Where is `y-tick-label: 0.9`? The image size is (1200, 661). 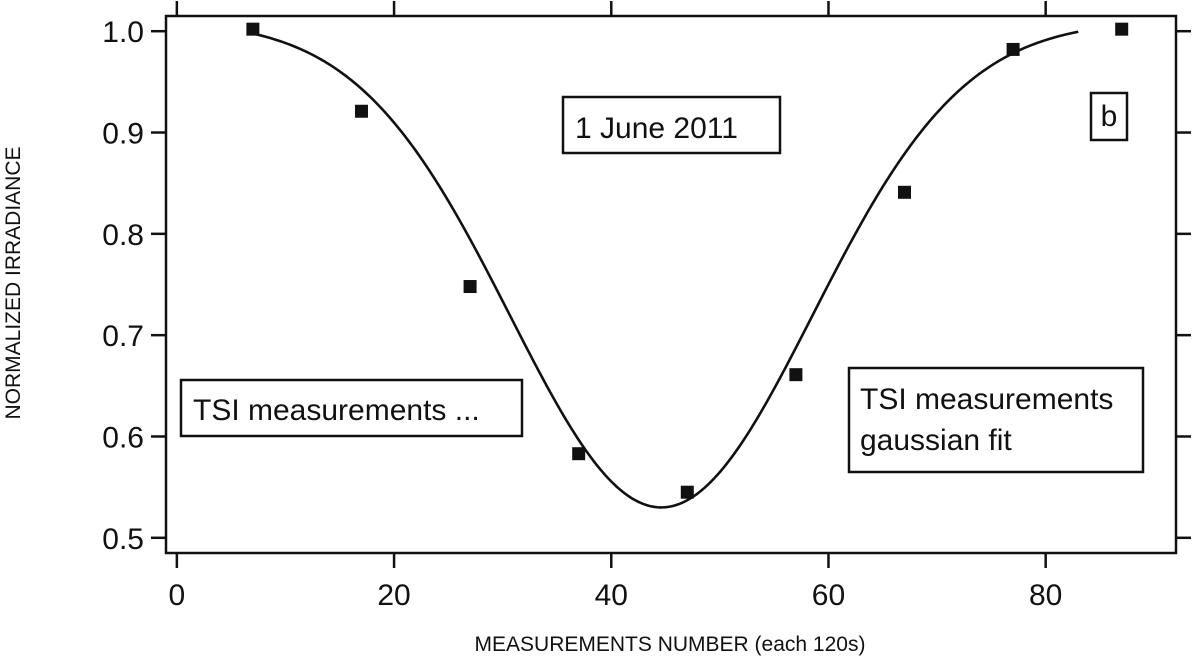 y-tick-label: 0.9 is located at coordinates (123, 134).